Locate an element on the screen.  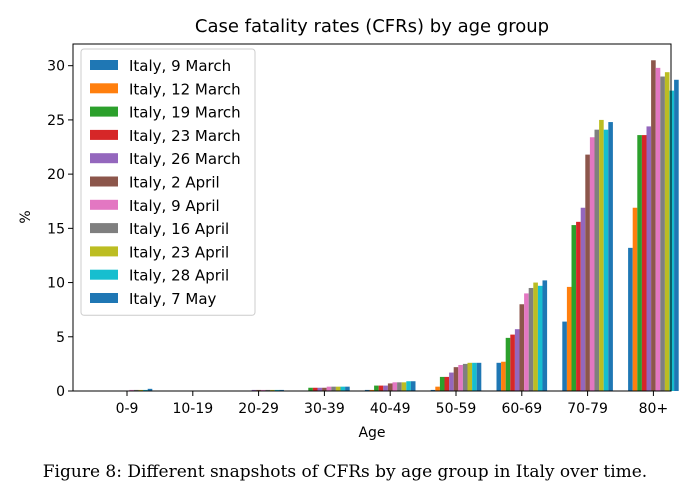
legend-label: Italy, 7 May is located at coordinates (173, 299).